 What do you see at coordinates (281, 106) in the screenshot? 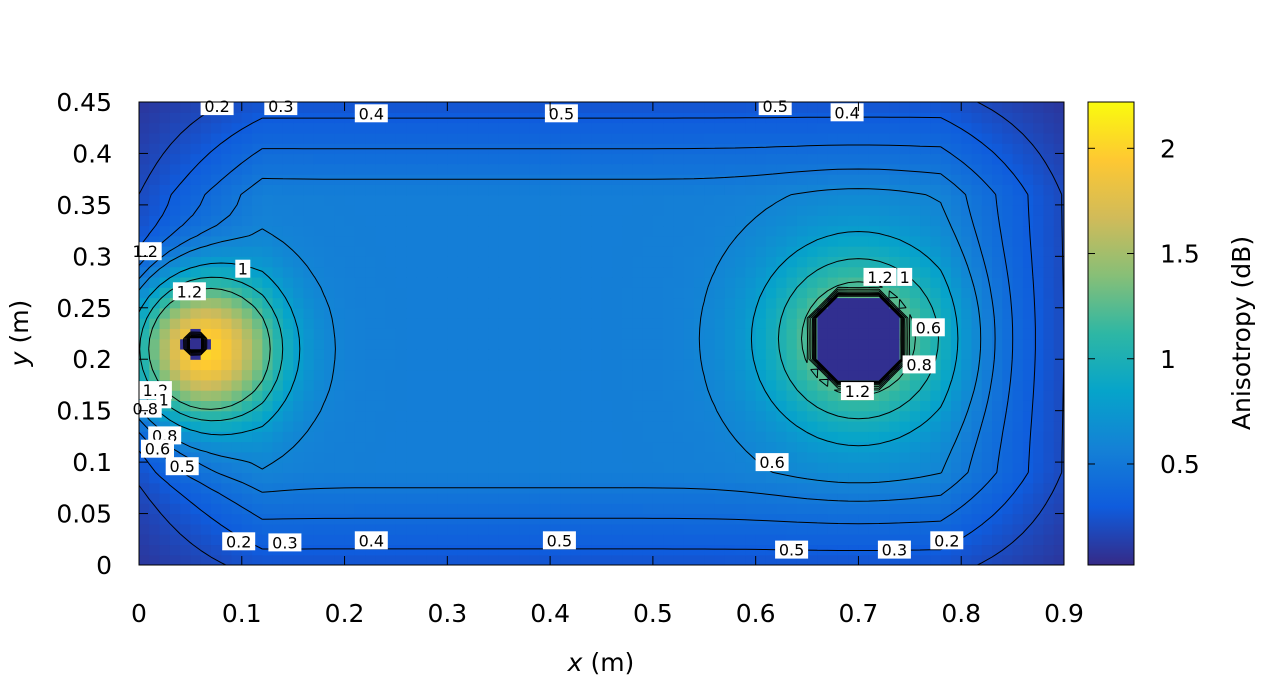
I see `contour-label: 0.3` at bounding box center [281, 106].